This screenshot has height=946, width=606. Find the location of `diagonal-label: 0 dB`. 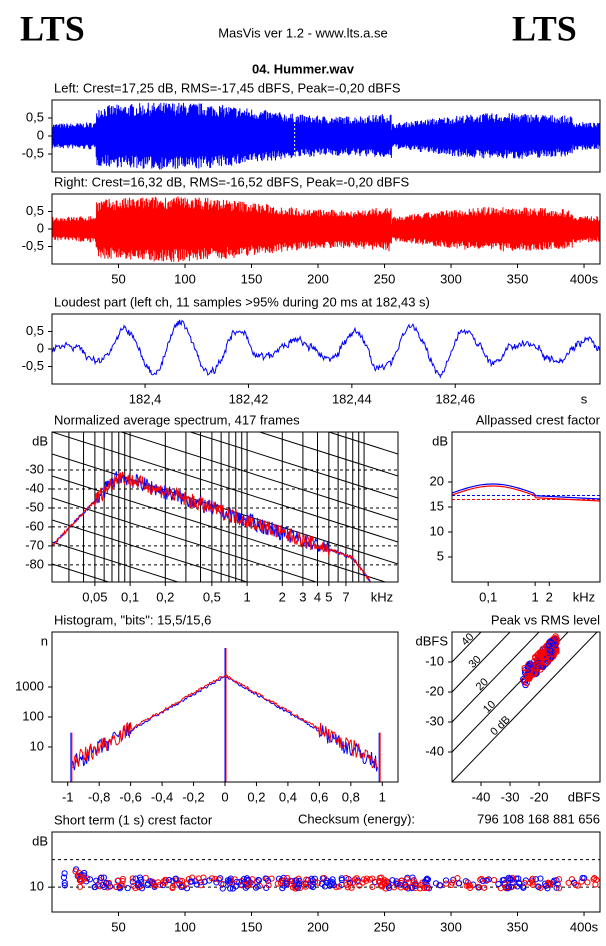

diagonal-label: 0 dB is located at coordinates (500, 726).